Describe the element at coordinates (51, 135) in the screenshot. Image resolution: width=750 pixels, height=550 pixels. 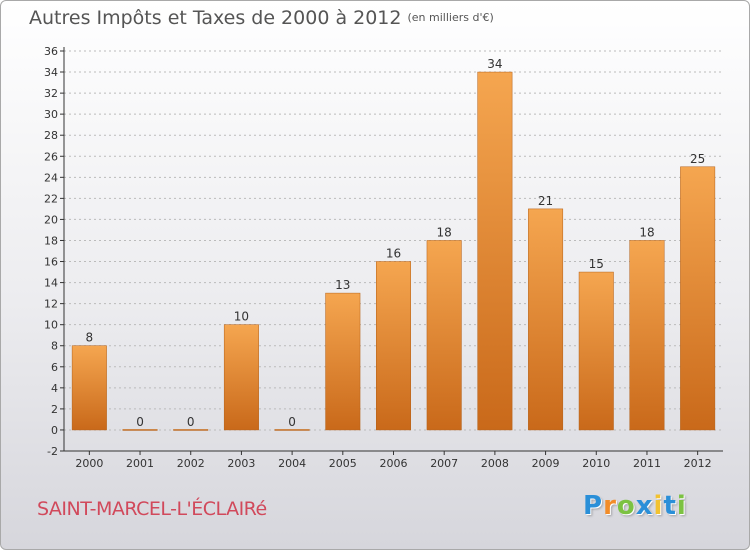
I see `y-tick-label: 28` at that location.